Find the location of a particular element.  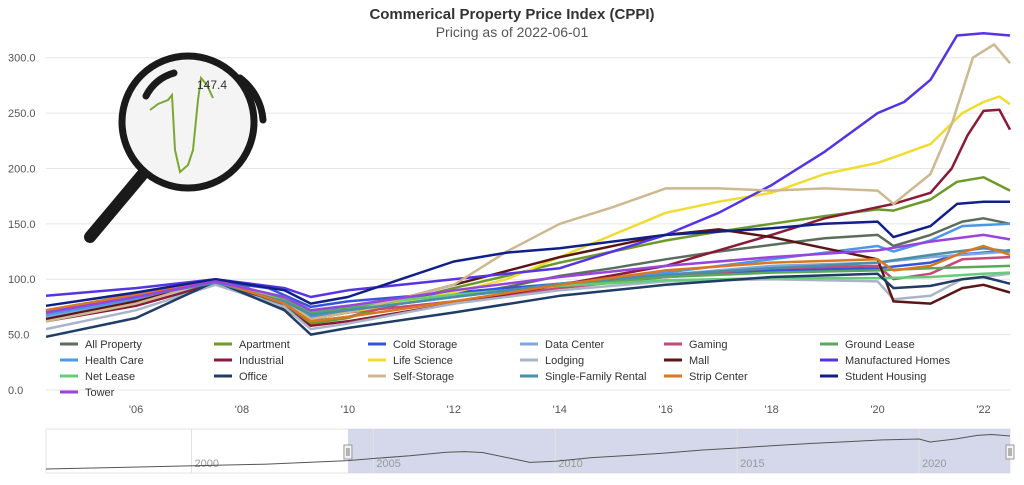

legend-label: Mall is located at coordinates (699, 361).